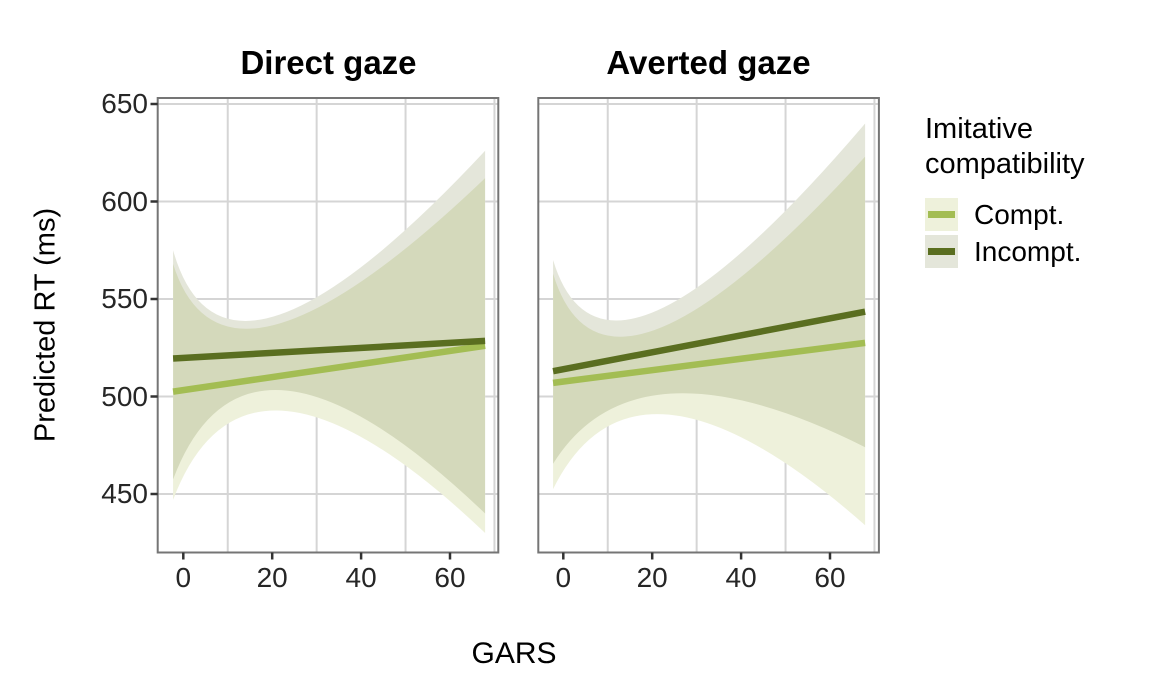 Image resolution: width=1152 pixels, height=691 pixels. I want to click on compt-line-sample-icon, so click(941, 214).